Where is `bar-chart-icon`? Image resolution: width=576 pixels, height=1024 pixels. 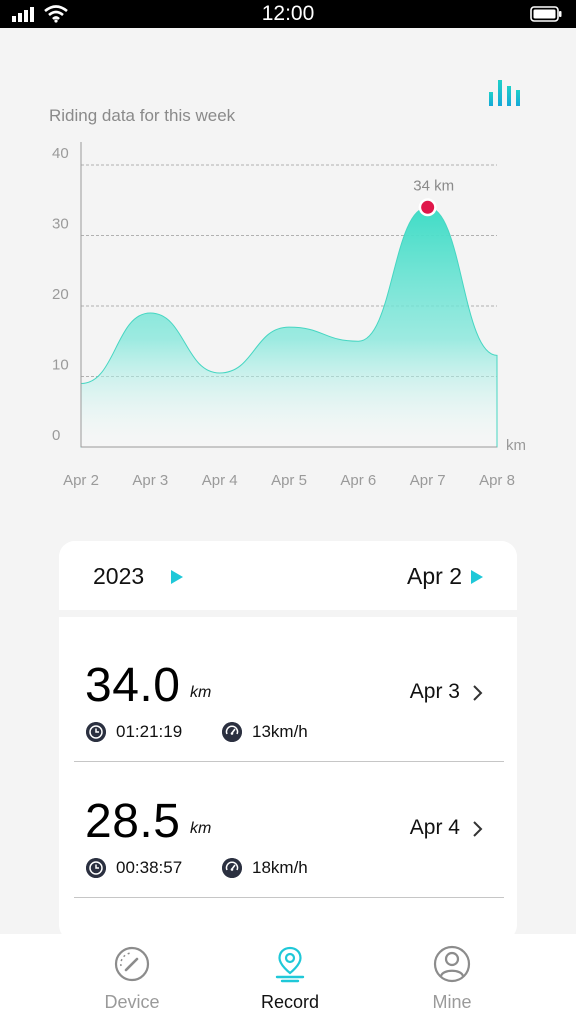 bar-chart-icon is located at coordinates (506, 92).